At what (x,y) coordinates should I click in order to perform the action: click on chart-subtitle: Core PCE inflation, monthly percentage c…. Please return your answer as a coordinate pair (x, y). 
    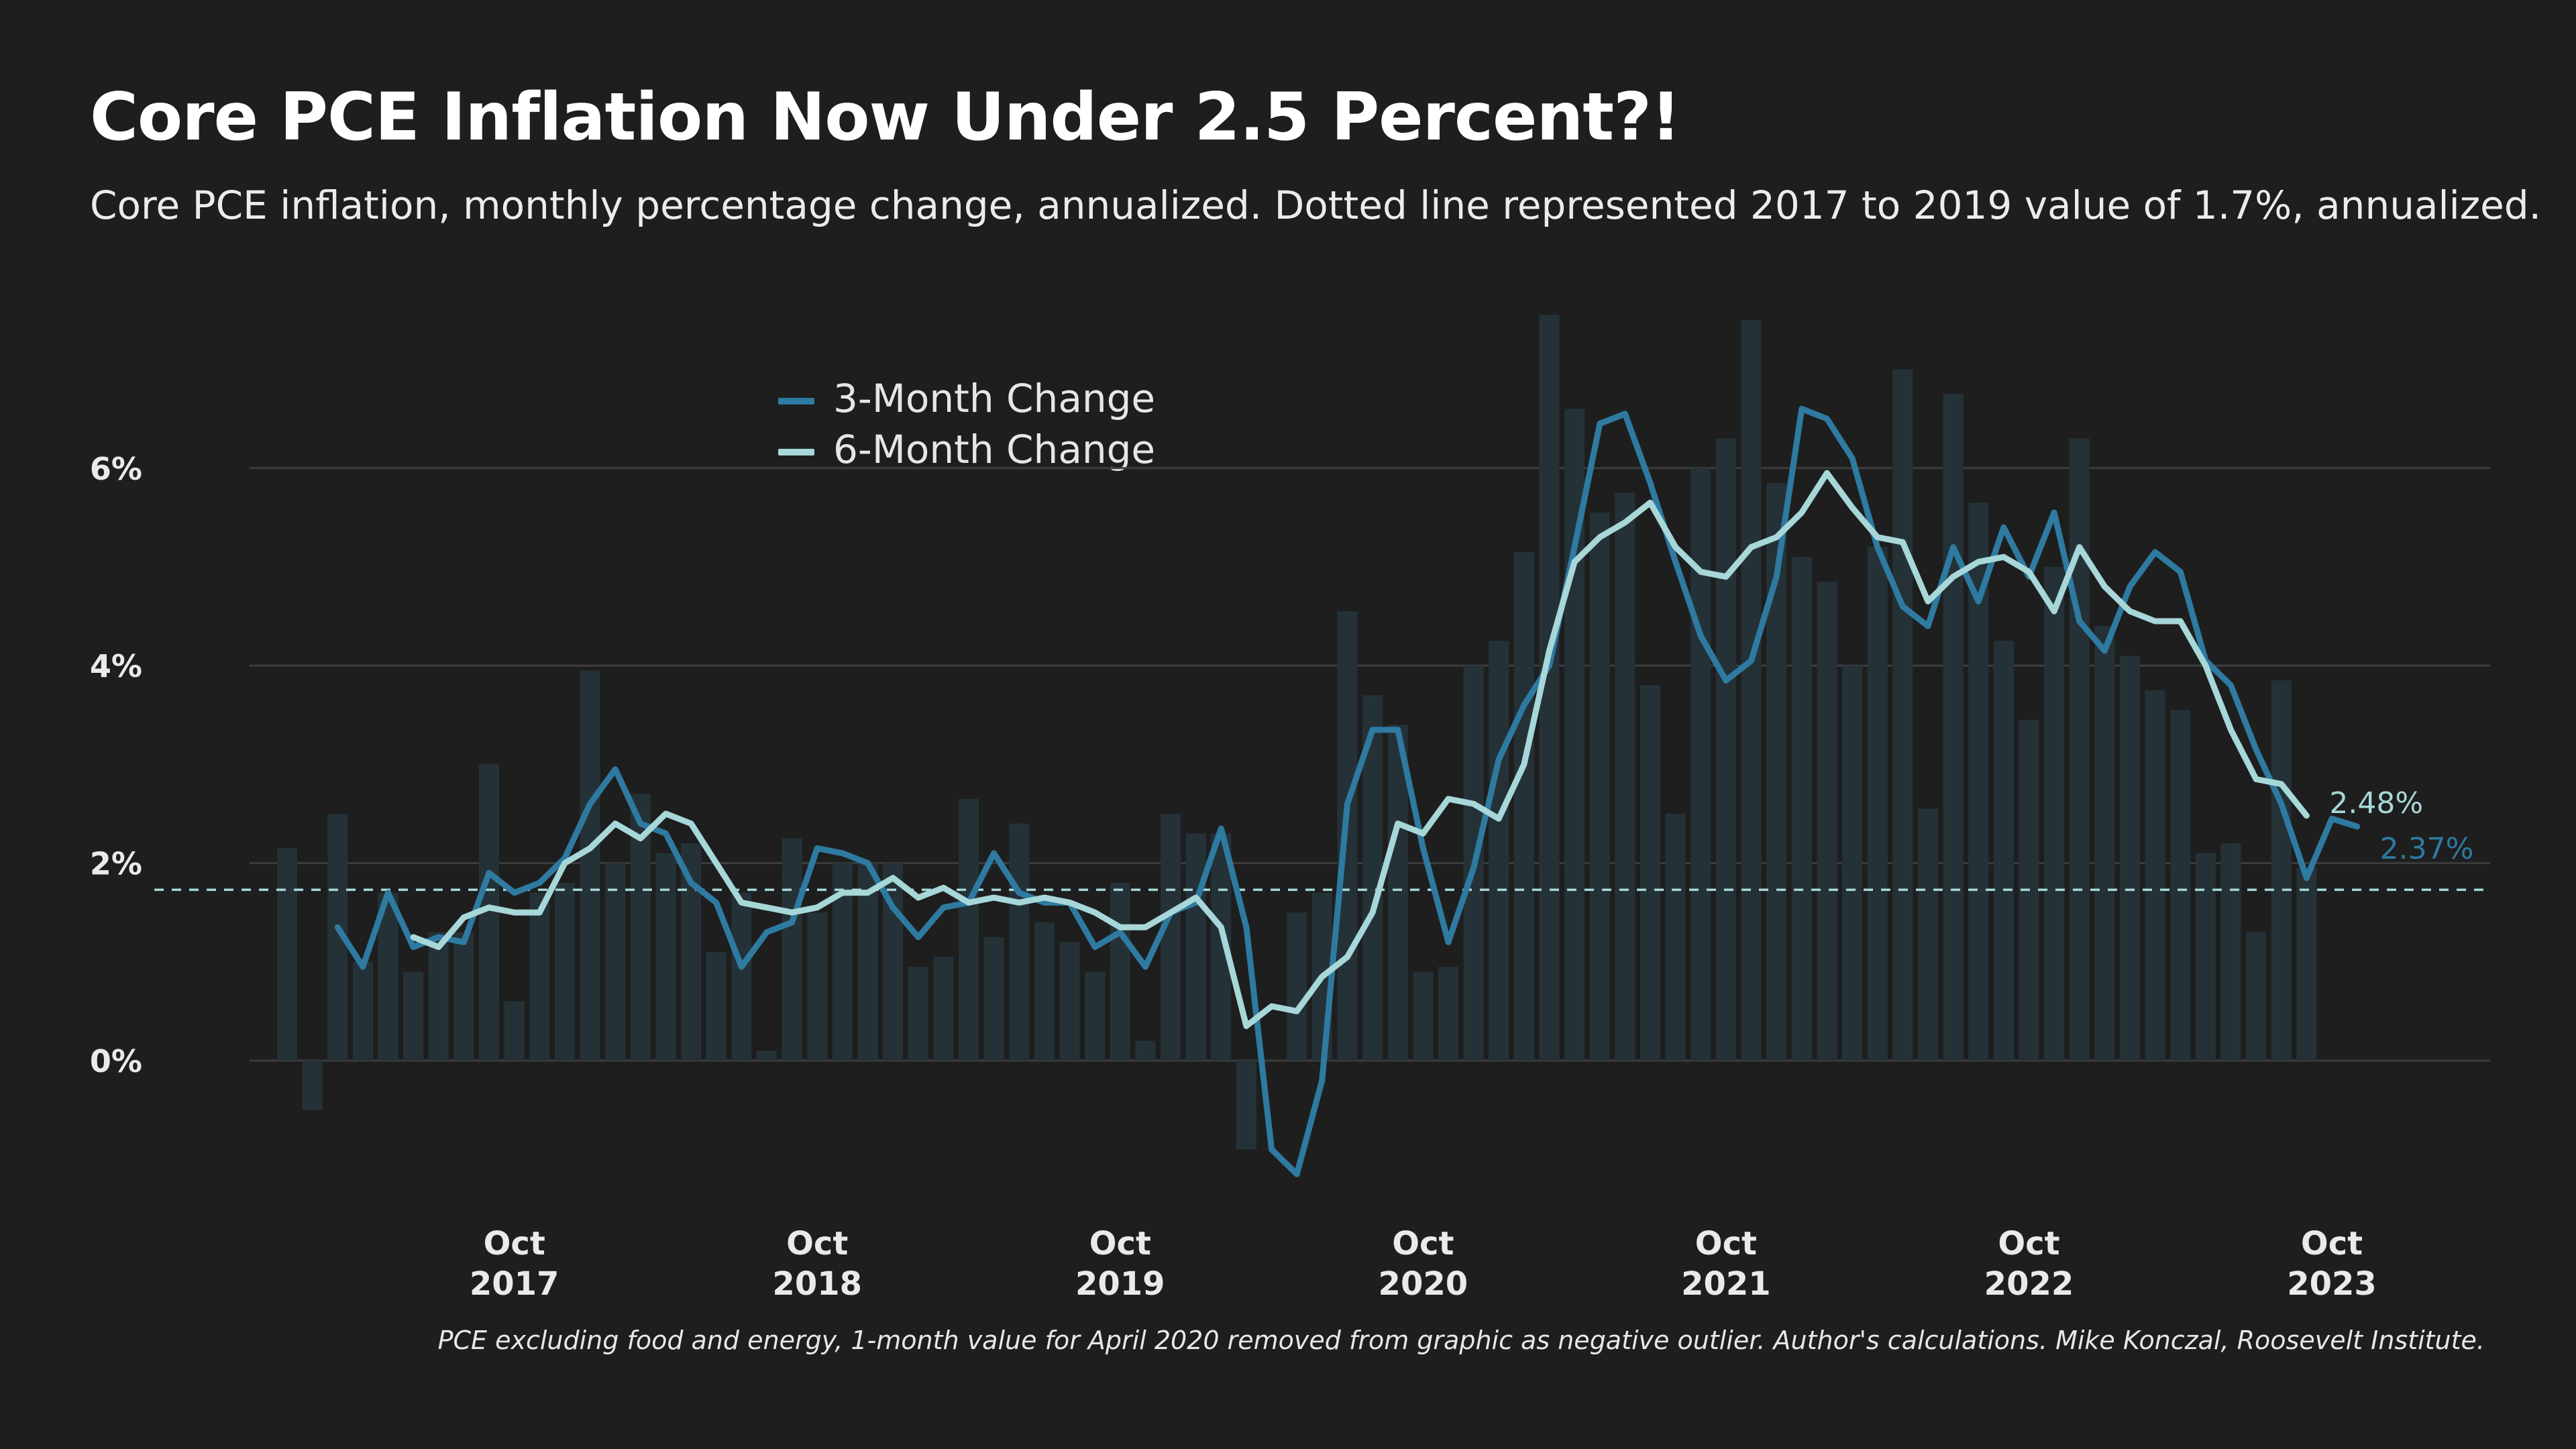
    Looking at the image, I should click on (1316, 205).